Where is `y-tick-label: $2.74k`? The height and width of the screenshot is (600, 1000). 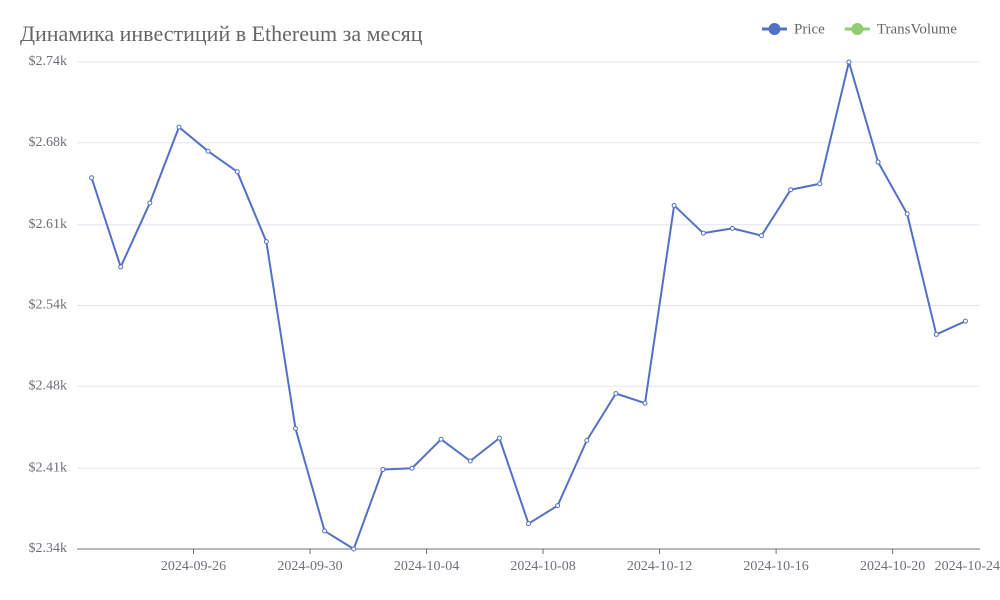 y-tick-label: $2.74k is located at coordinates (48, 61).